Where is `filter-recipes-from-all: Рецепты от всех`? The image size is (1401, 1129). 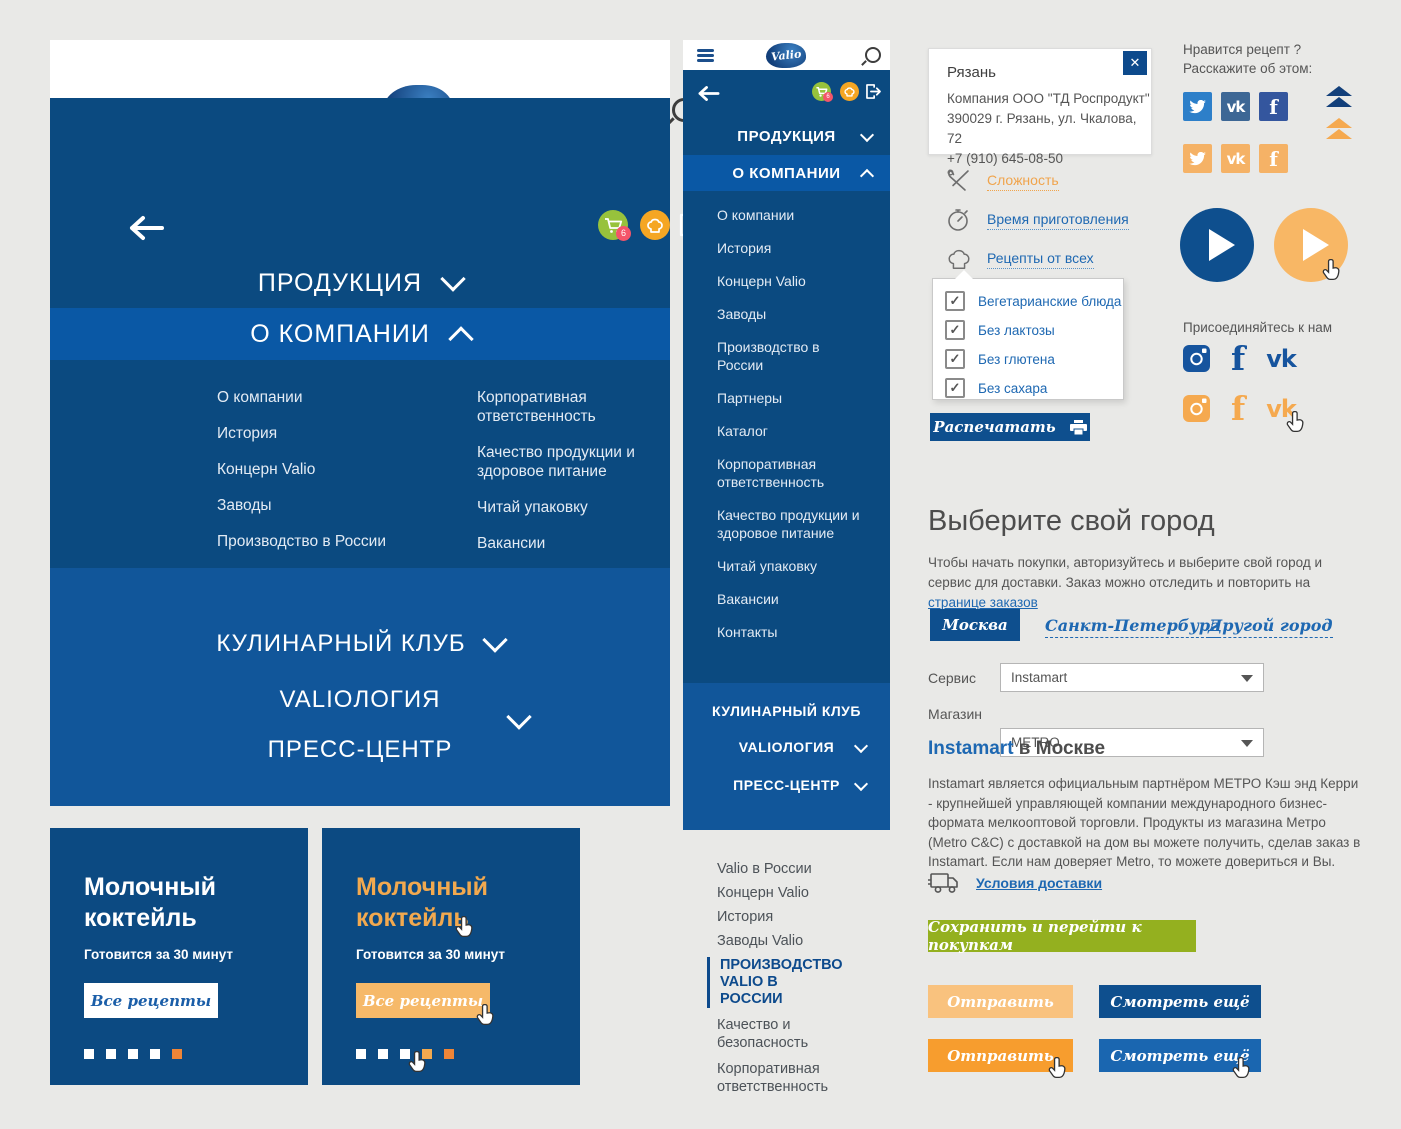
filter-recipes-from-all: Рецепты от всех is located at coordinates (1037, 259).